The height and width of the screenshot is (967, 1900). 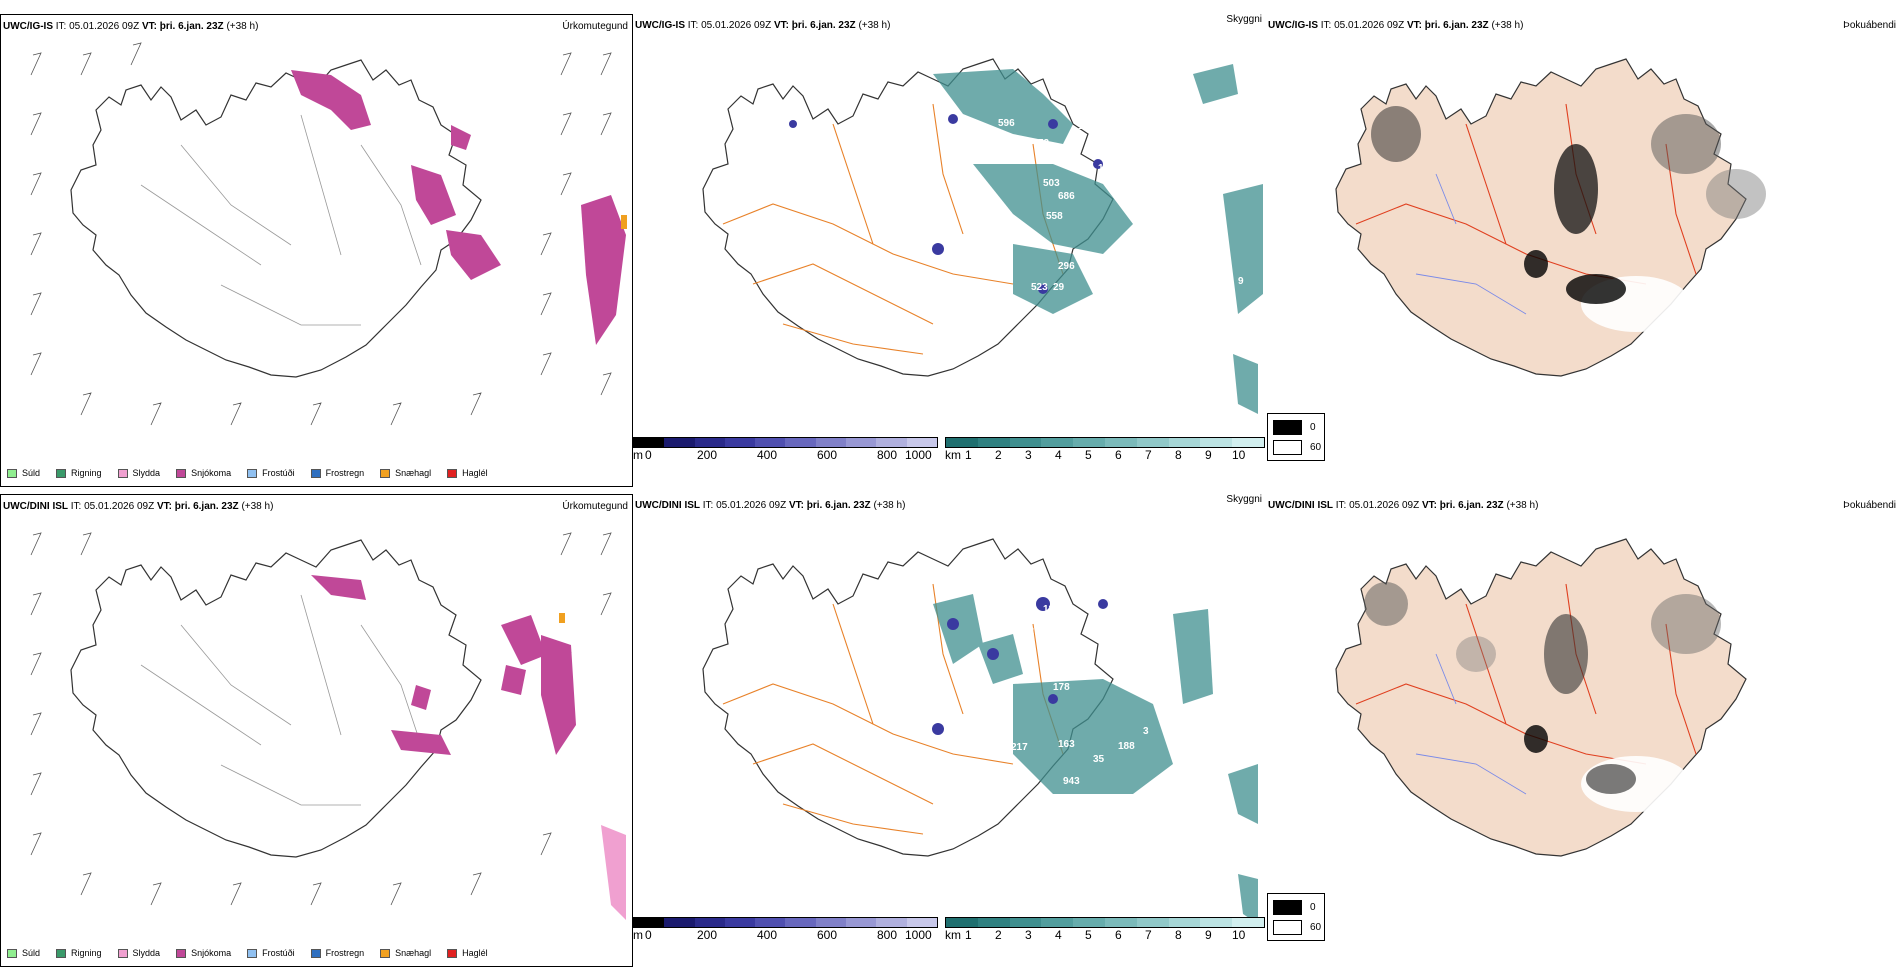 What do you see at coordinates (785, 449) in the screenshot?
I see `ceiling-colorbar-top: m 0 200 400 600 800 1000` at bounding box center [785, 449].